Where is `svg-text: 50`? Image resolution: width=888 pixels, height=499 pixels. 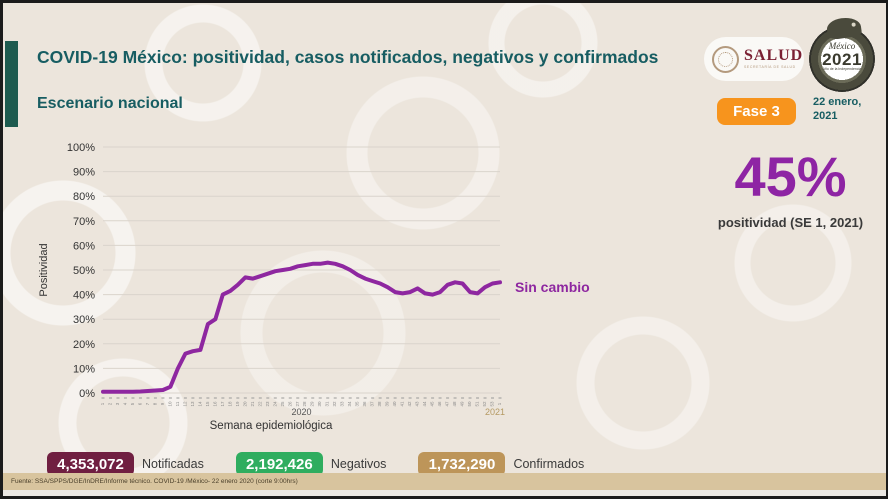 svg-text: 50 is located at coordinates (469, 404).